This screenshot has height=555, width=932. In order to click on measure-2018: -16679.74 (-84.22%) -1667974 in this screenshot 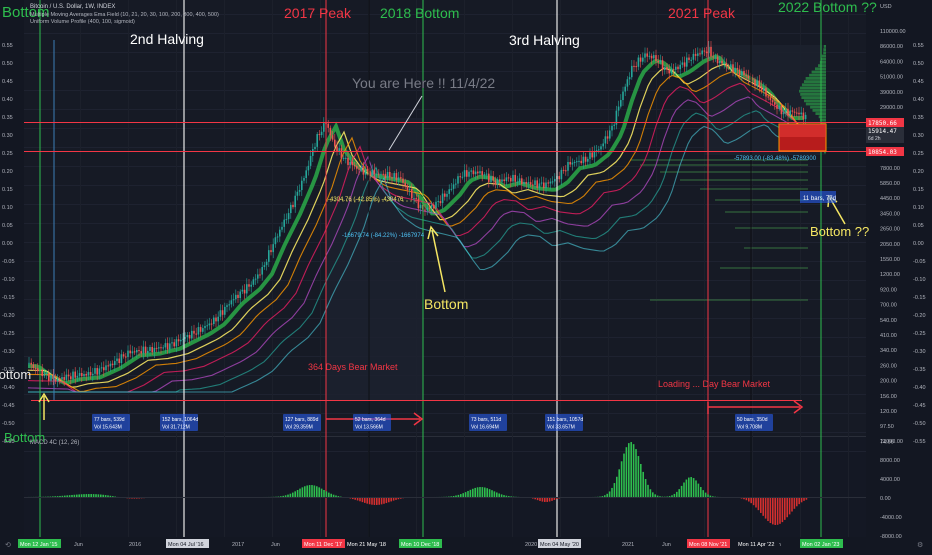, I will do `click(383, 236)`.